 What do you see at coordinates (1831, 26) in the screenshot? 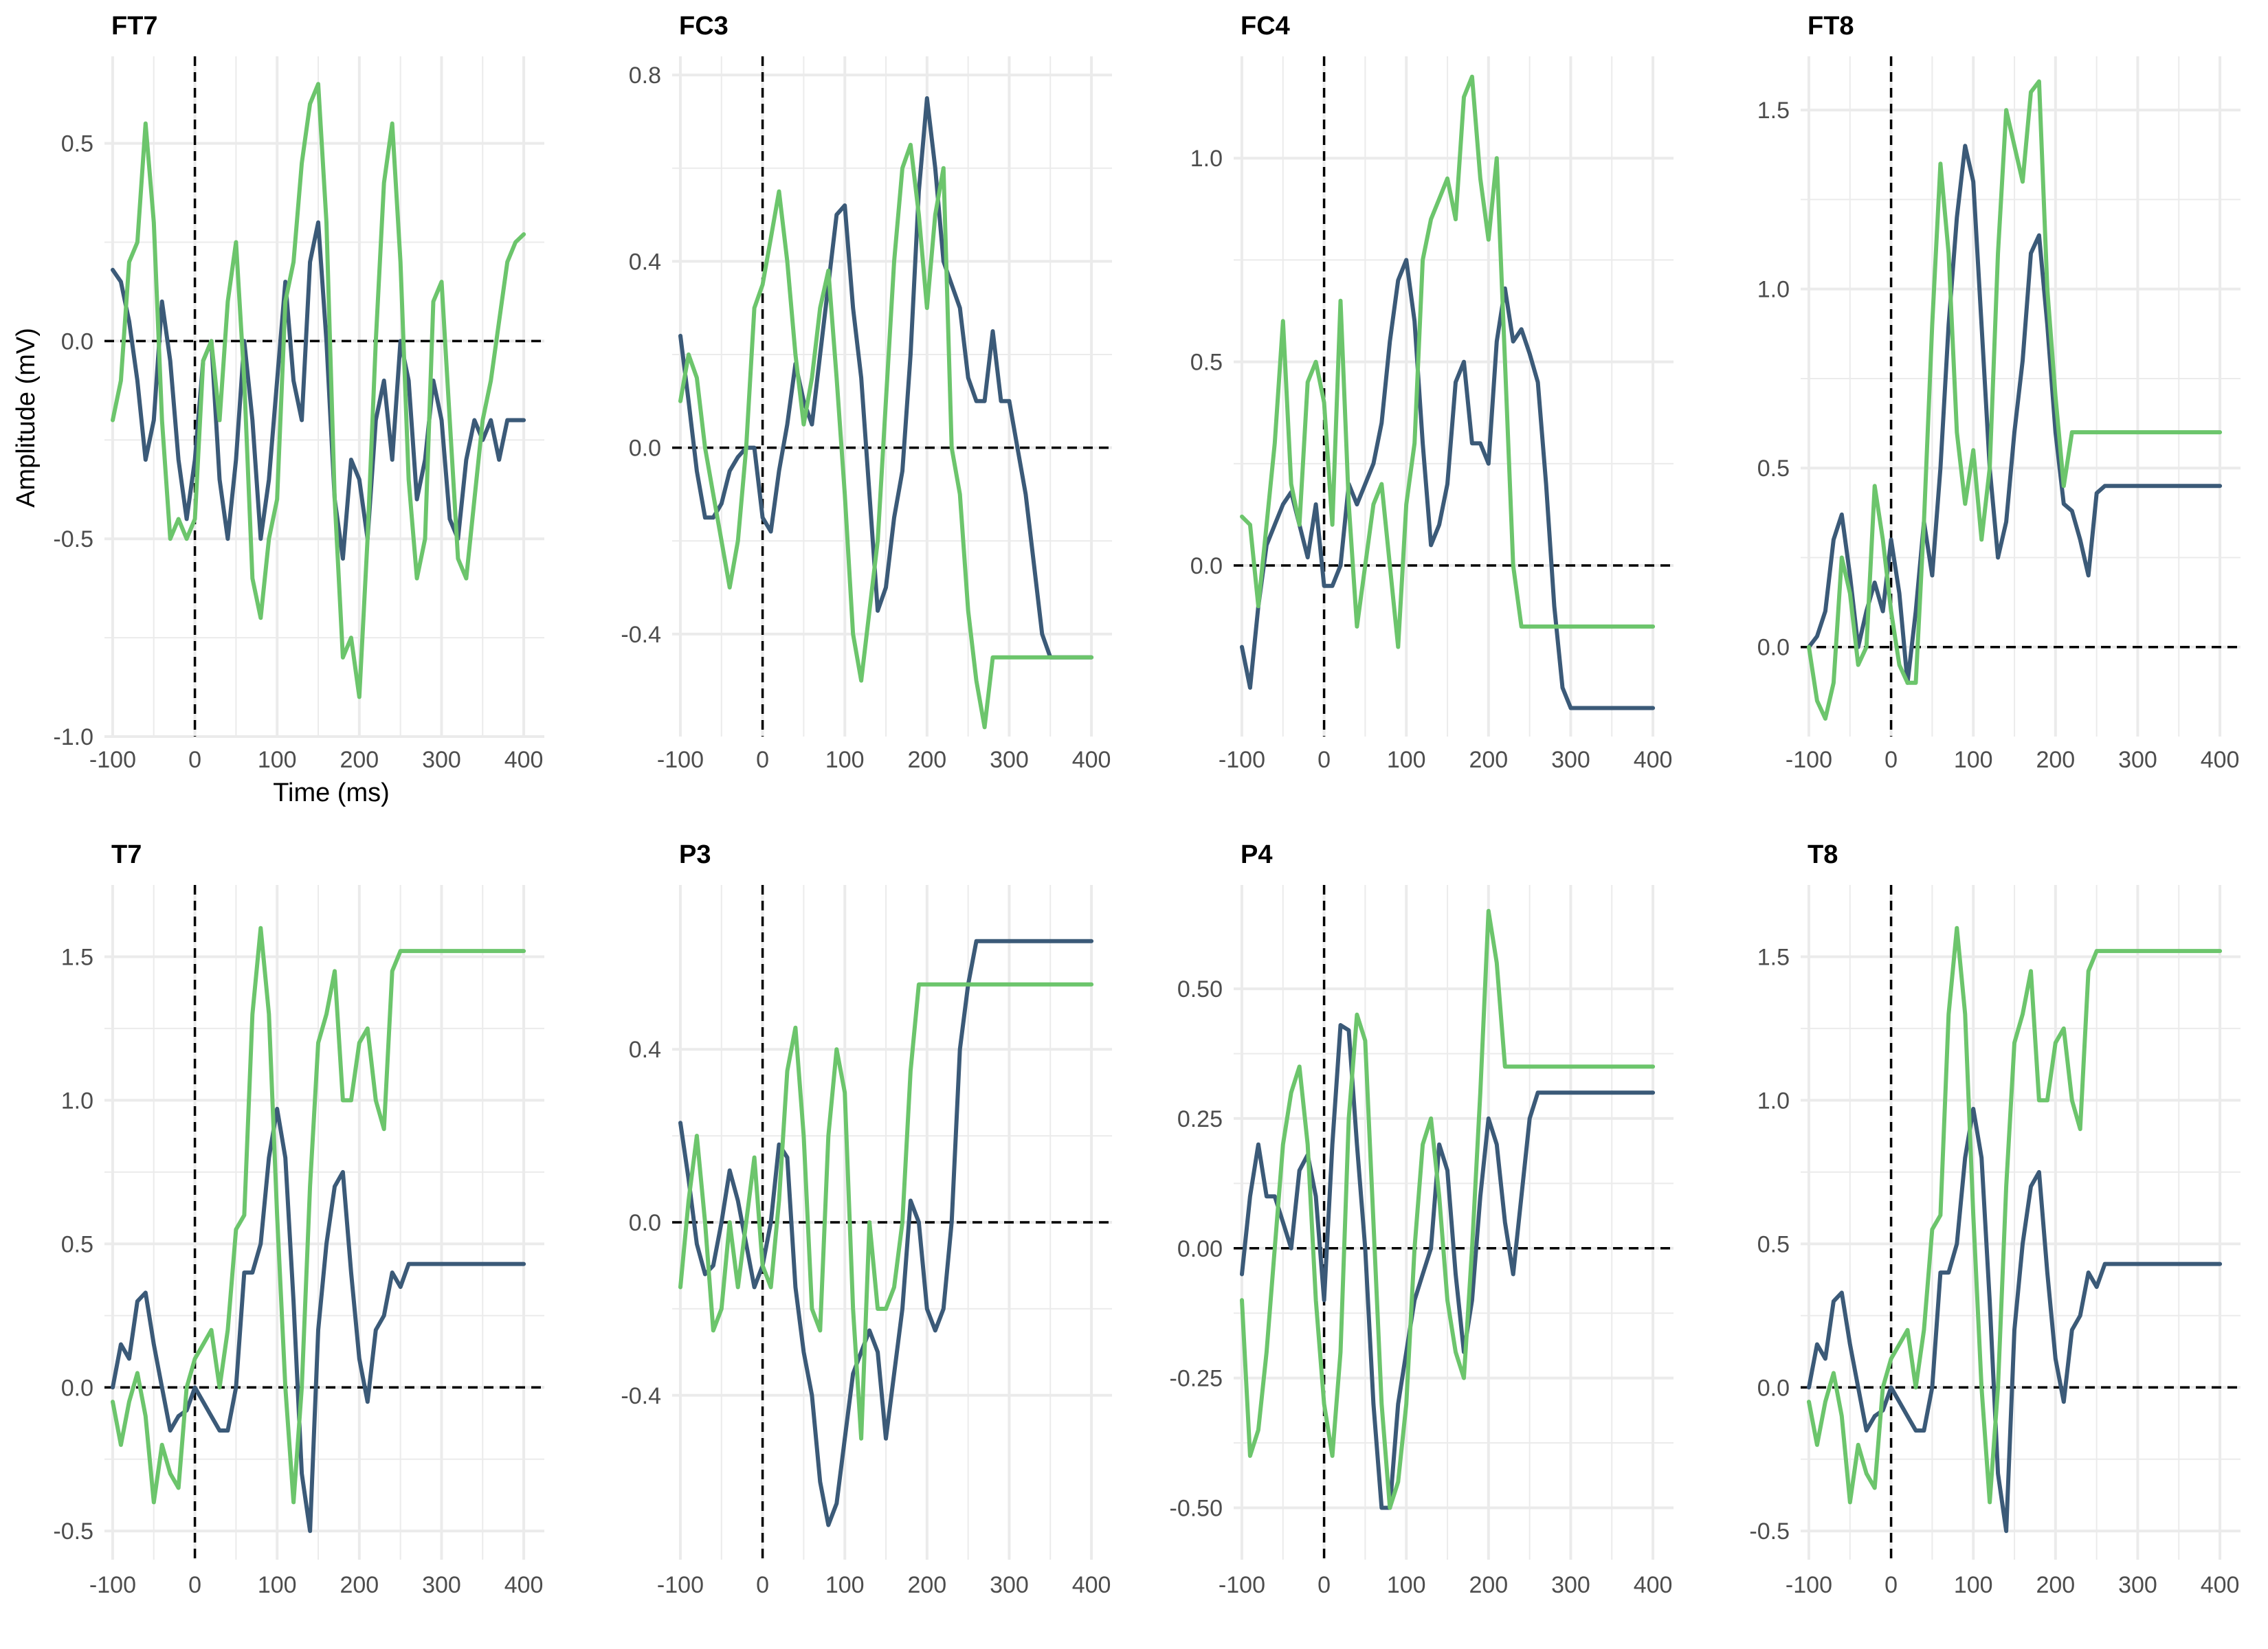
I see `panel-title: FT8` at bounding box center [1831, 26].